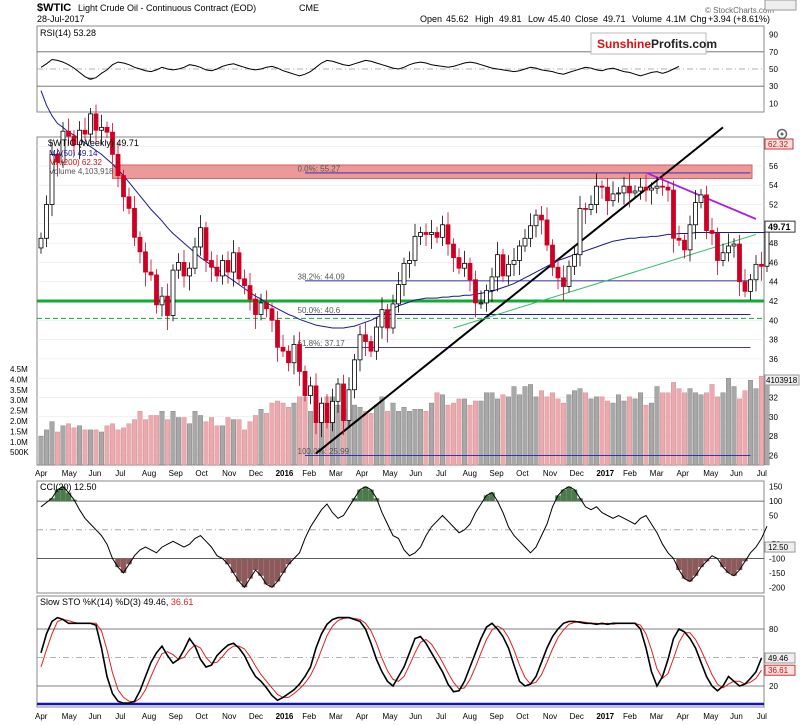  What do you see at coordinates (773, 262) in the screenshot?
I see `price-tick-label: 46` at bounding box center [773, 262].